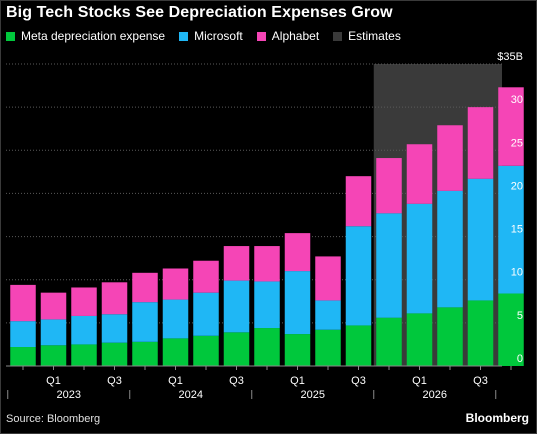  Describe the element at coordinates (313, 395) in the screenshot. I see `year-label: 2025` at that location.